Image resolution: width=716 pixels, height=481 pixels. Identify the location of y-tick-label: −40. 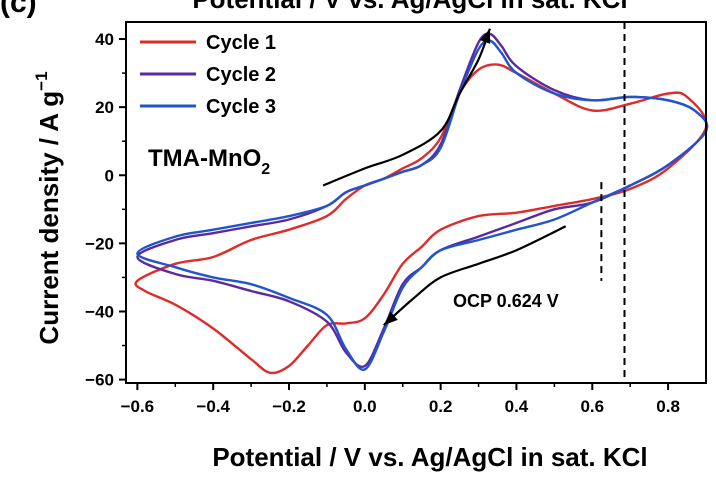
(99, 311).